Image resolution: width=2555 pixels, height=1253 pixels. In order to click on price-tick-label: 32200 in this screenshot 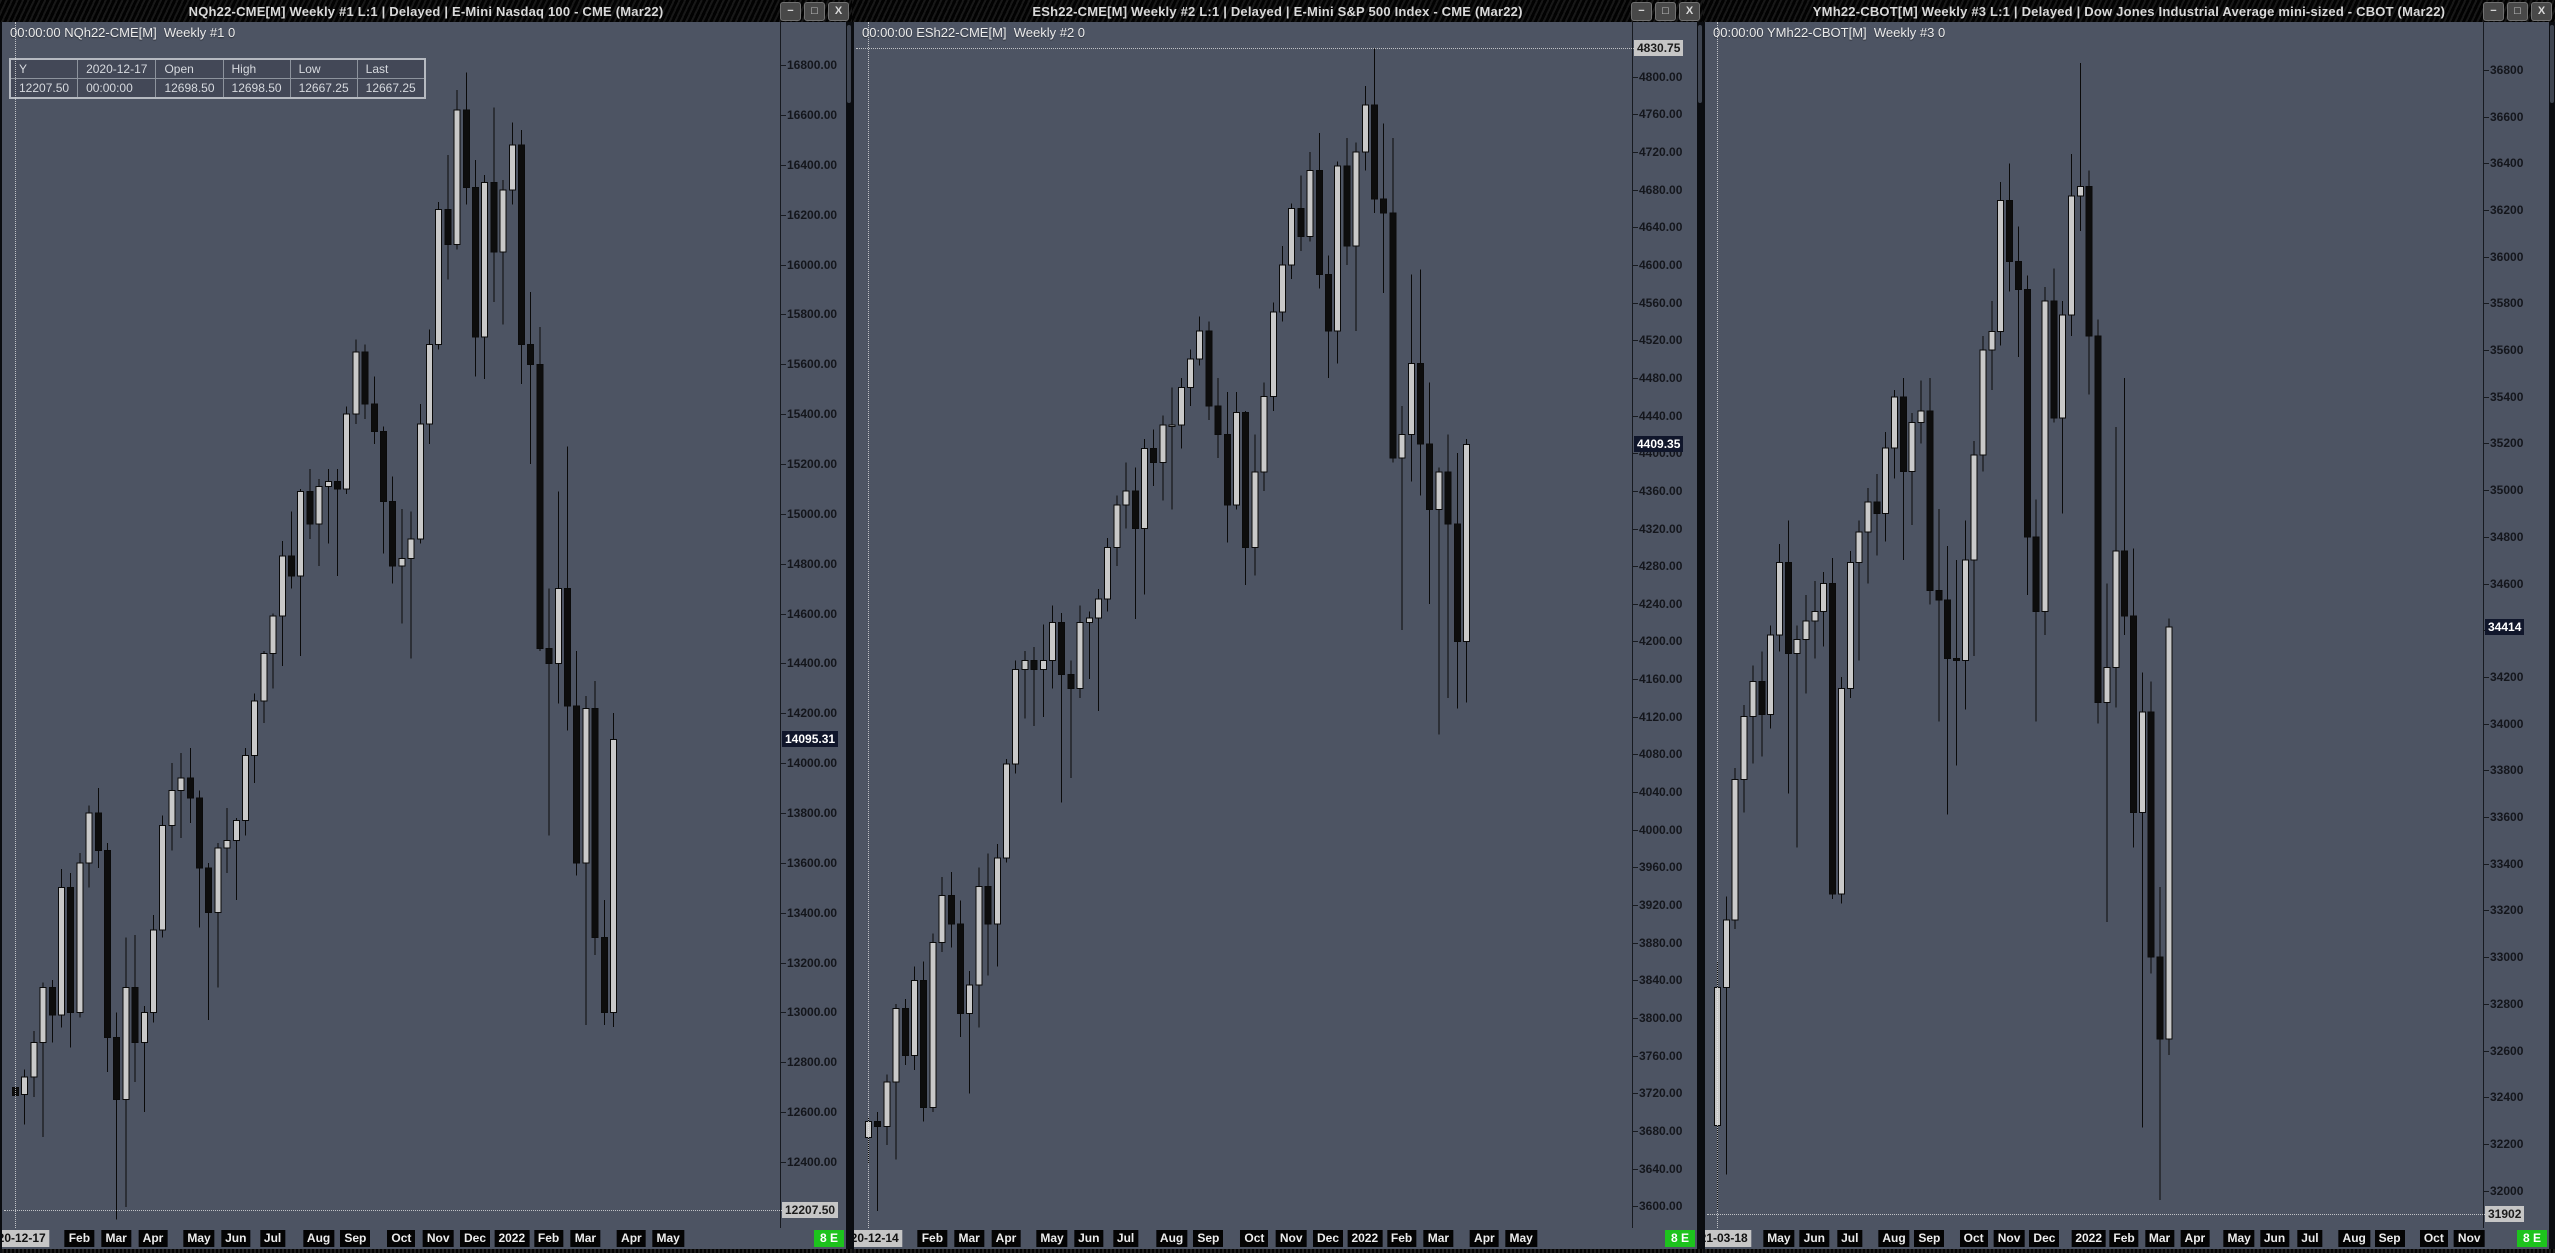, I will do `click(2503, 1143)`.